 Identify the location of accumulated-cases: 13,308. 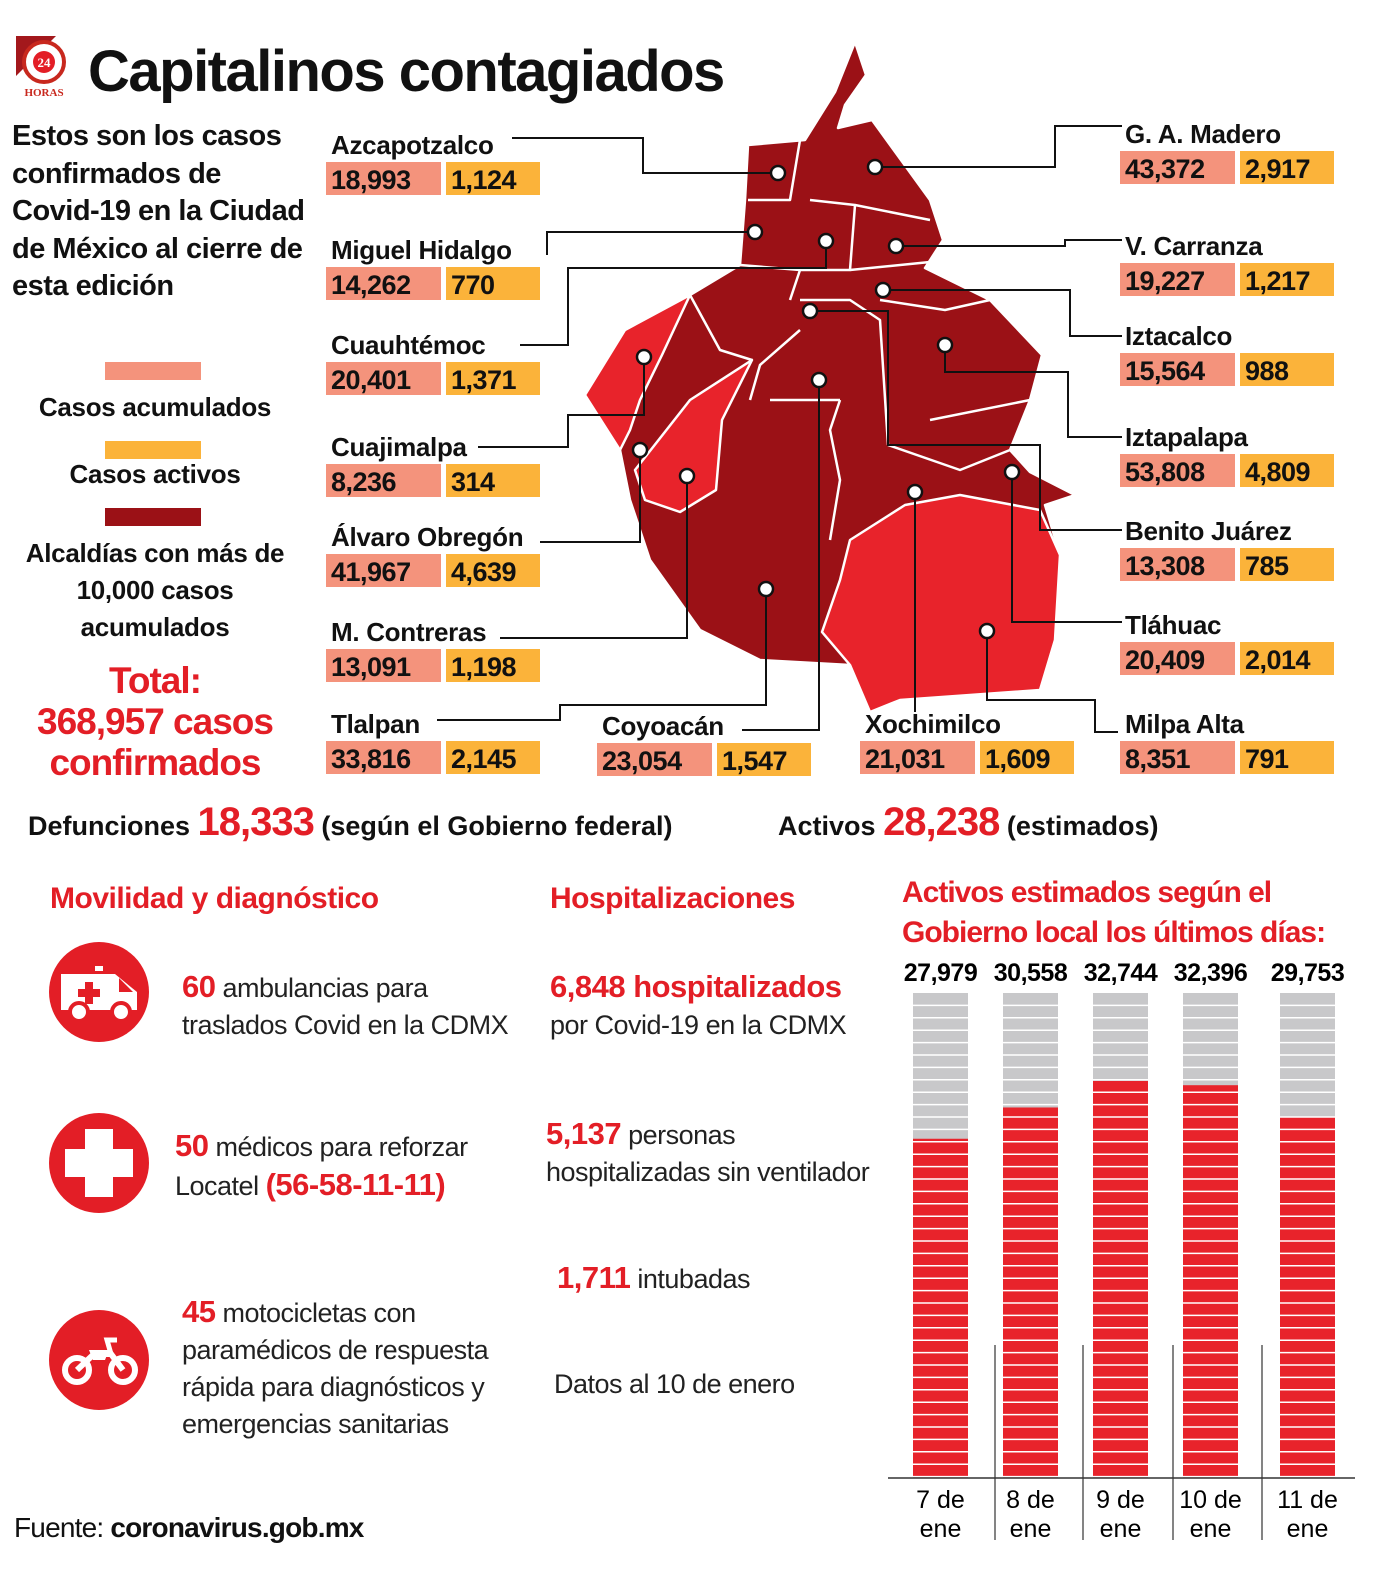
(1177, 564).